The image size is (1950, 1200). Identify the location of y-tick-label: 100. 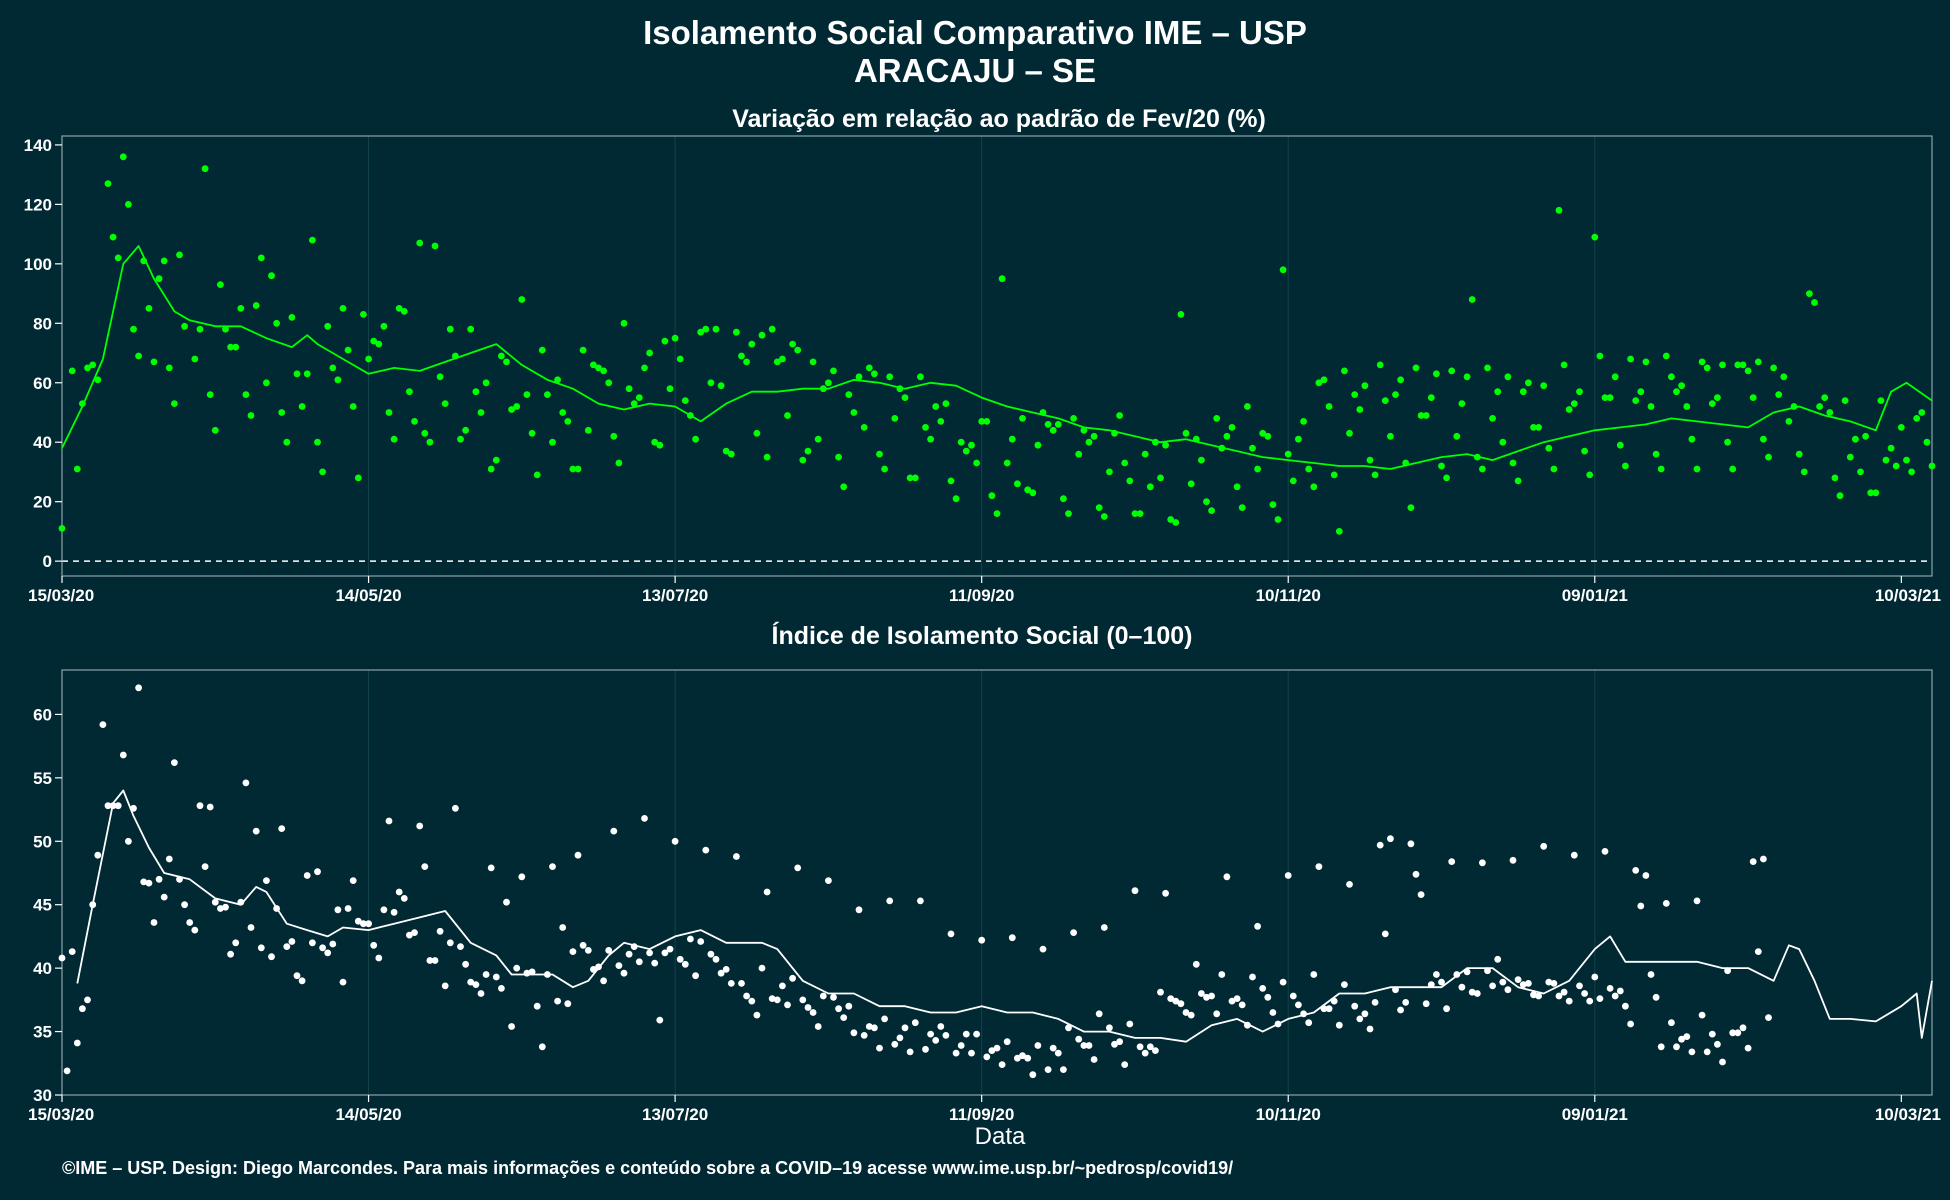
(38, 264).